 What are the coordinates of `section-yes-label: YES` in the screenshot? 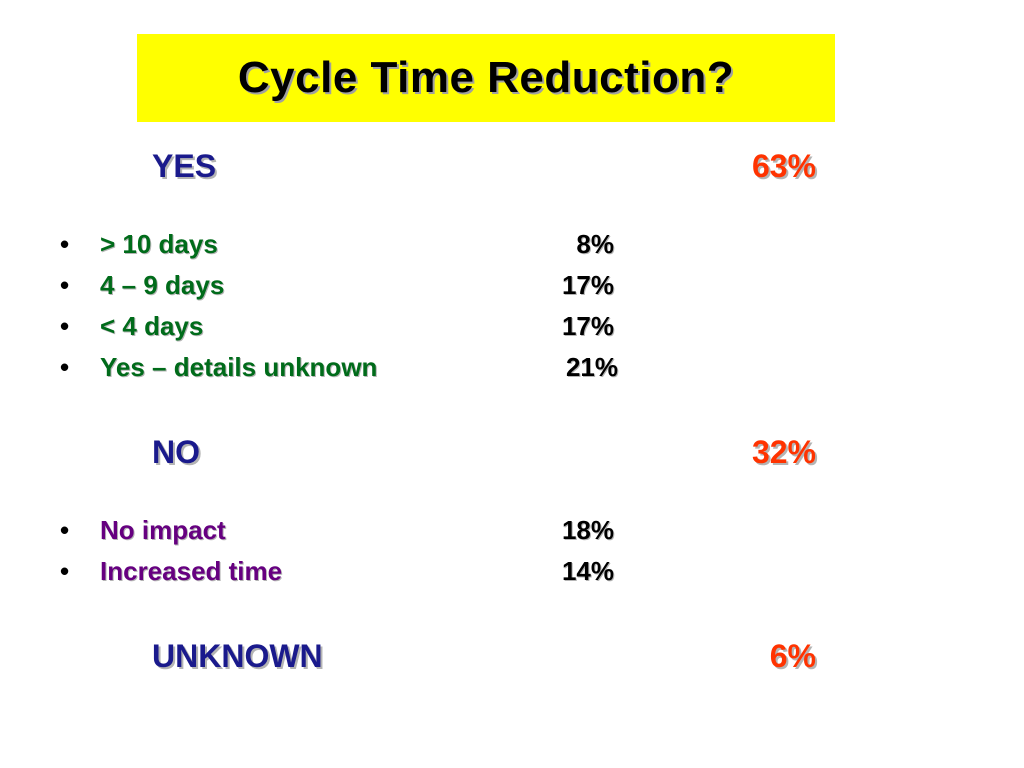 It's located at (184, 166).